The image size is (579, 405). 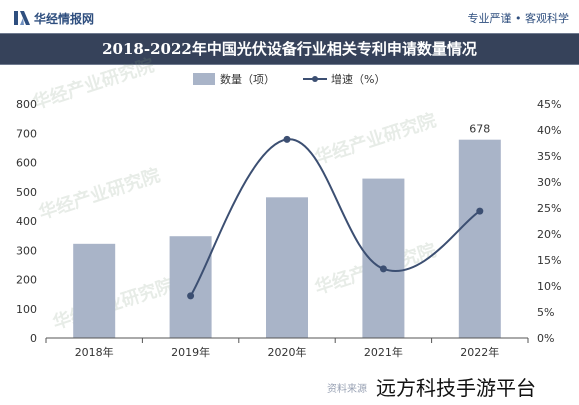 I want to click on right-tick-label: 10%, so click(x=549, y=286).